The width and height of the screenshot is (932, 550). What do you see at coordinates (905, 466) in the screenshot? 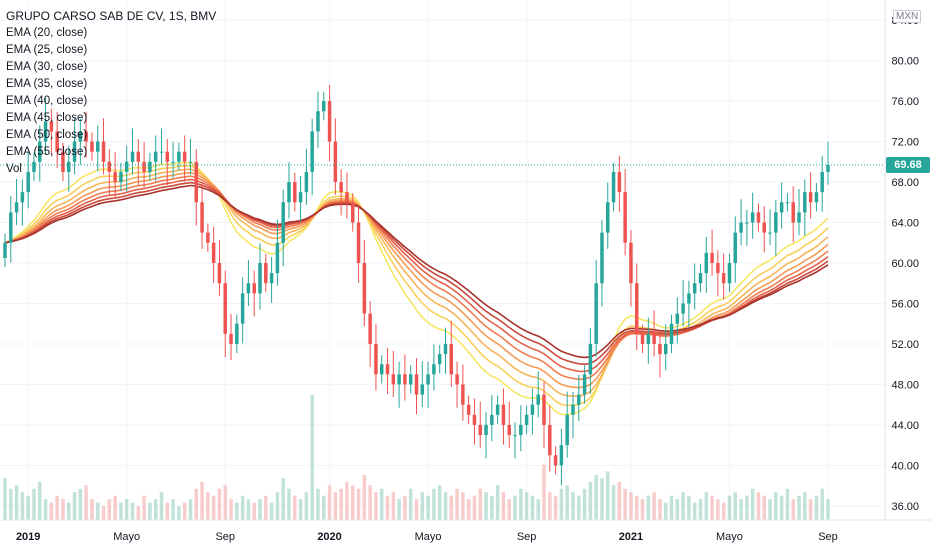
I see `price-tick-label: 40.00` at bounding box center [905, 466].